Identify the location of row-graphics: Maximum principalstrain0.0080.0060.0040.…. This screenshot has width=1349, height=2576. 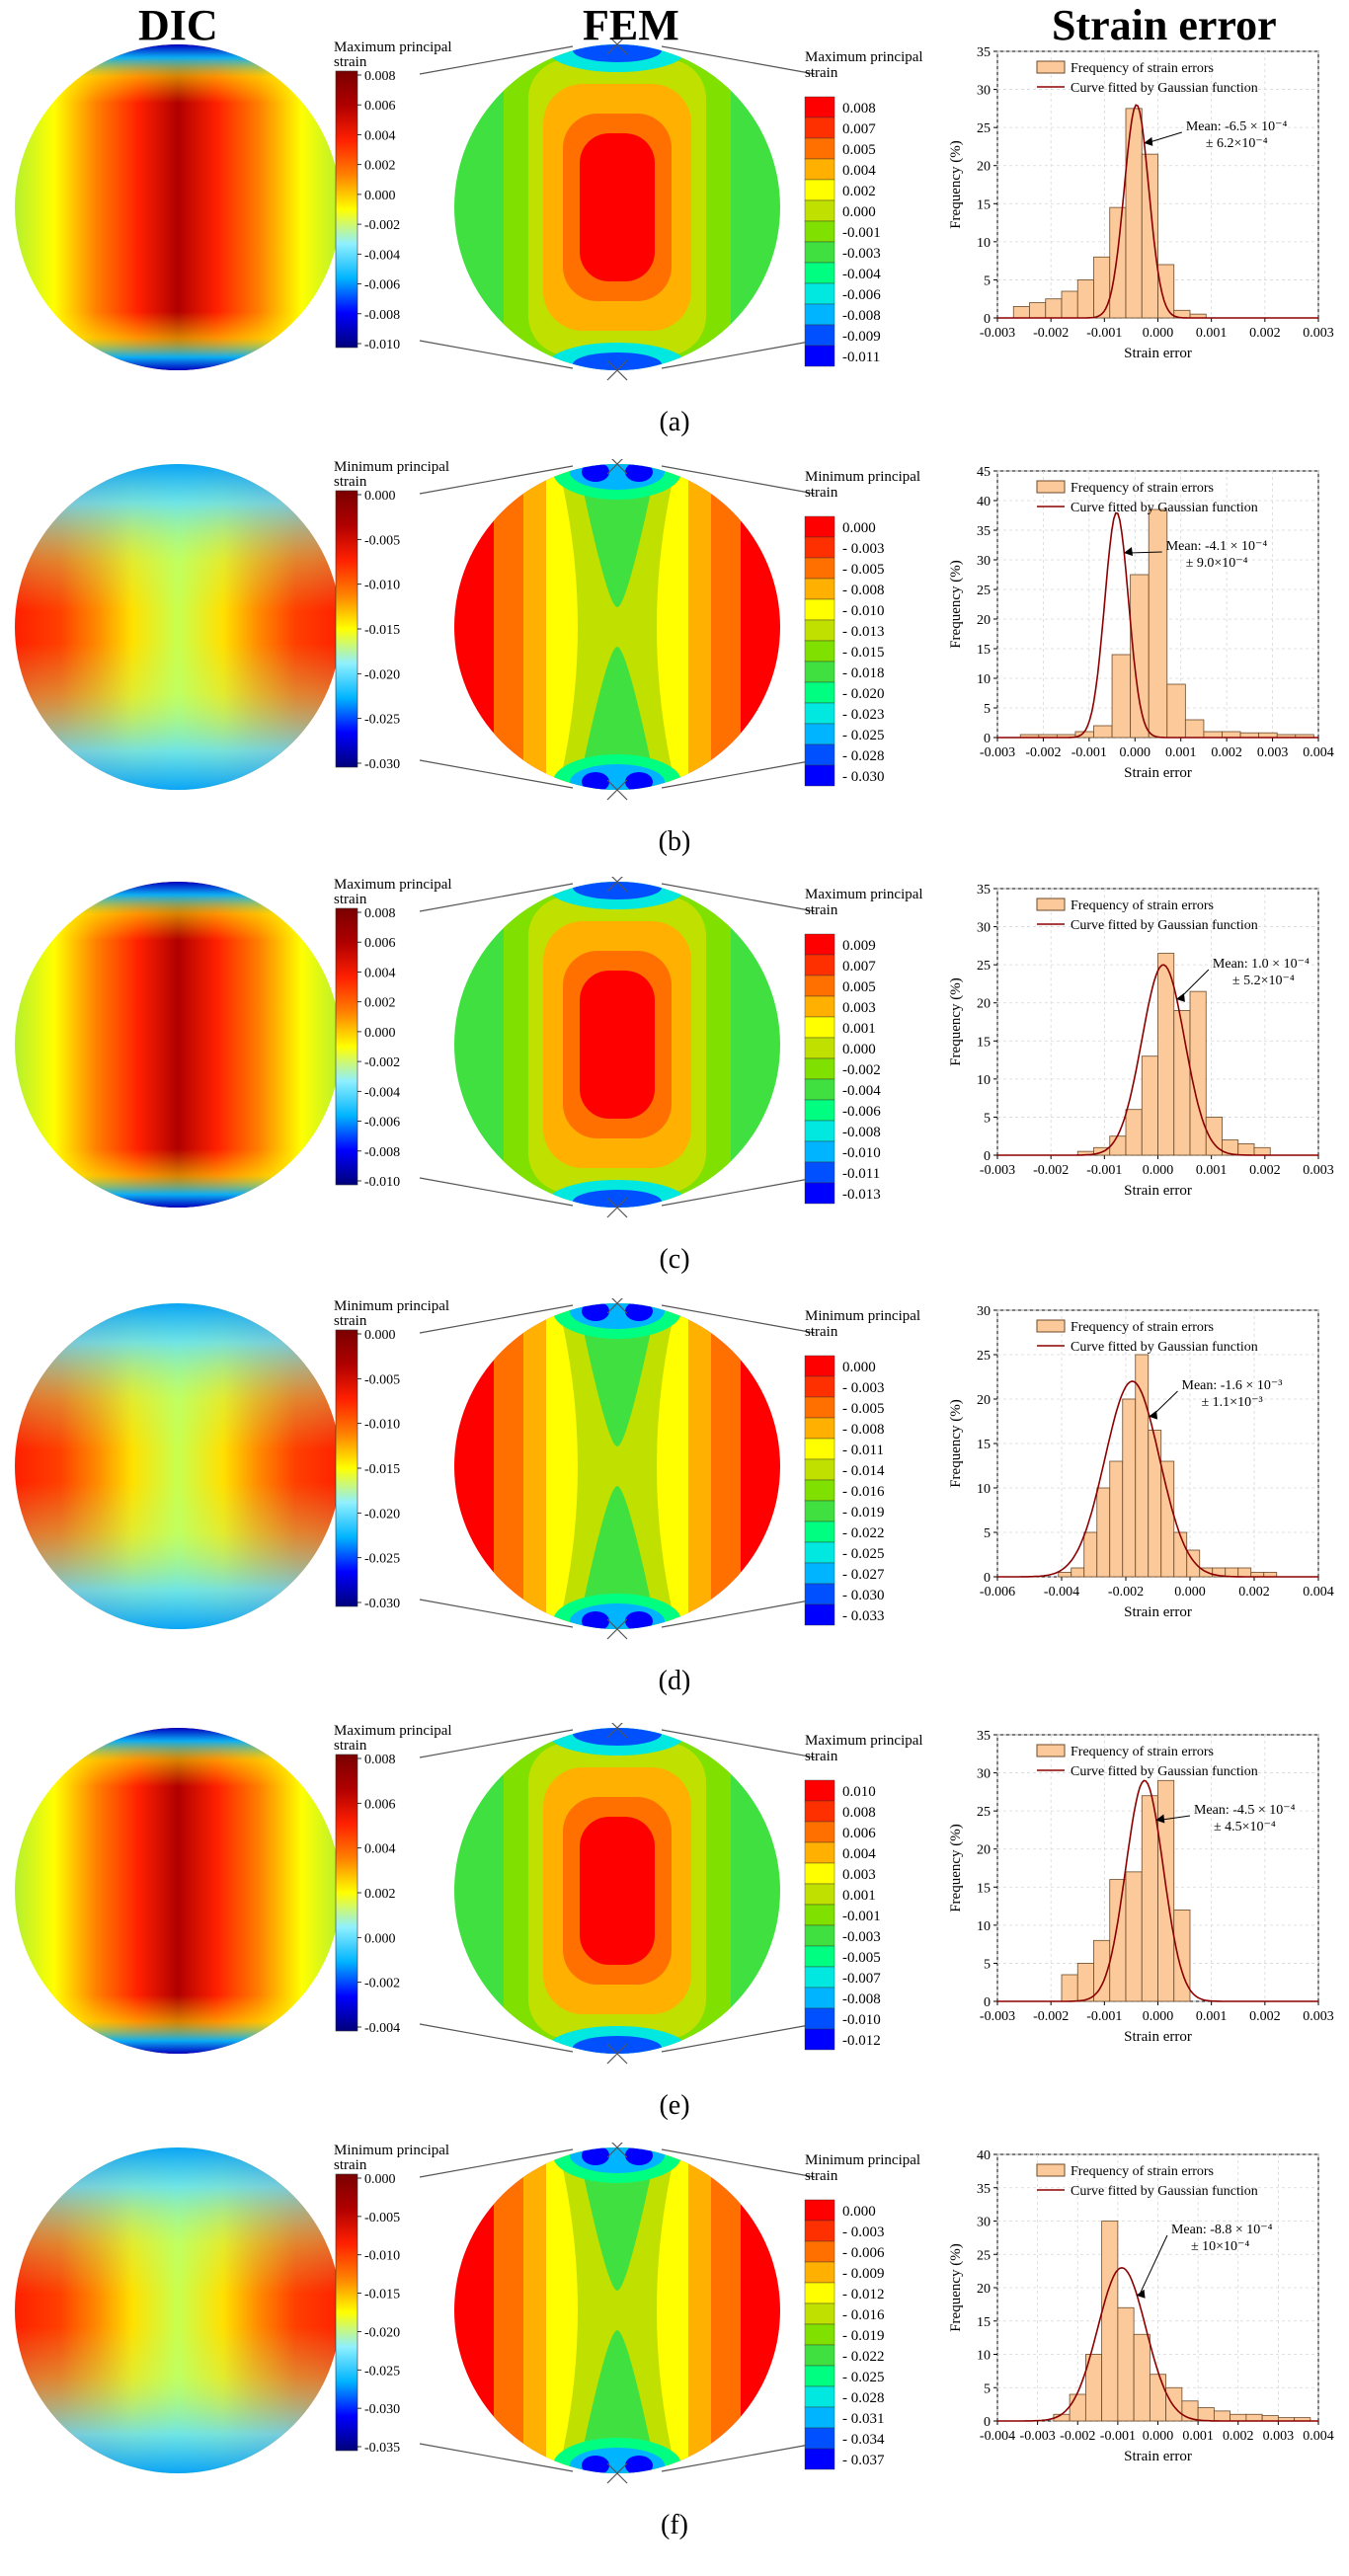
(674, 1047).